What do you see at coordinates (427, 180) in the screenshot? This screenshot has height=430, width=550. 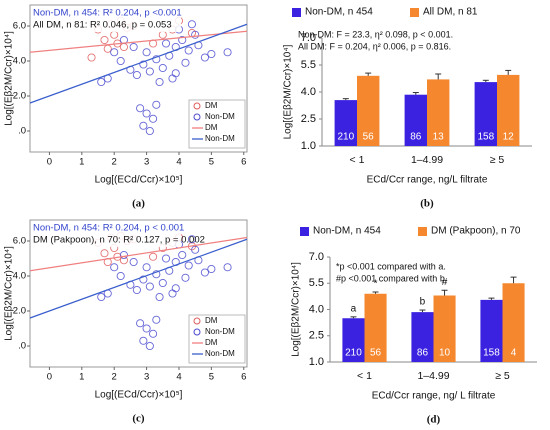 I see `x-axis-label: ECd/Ccr range, ng/L filtrate` at bounding box center [427, 180].